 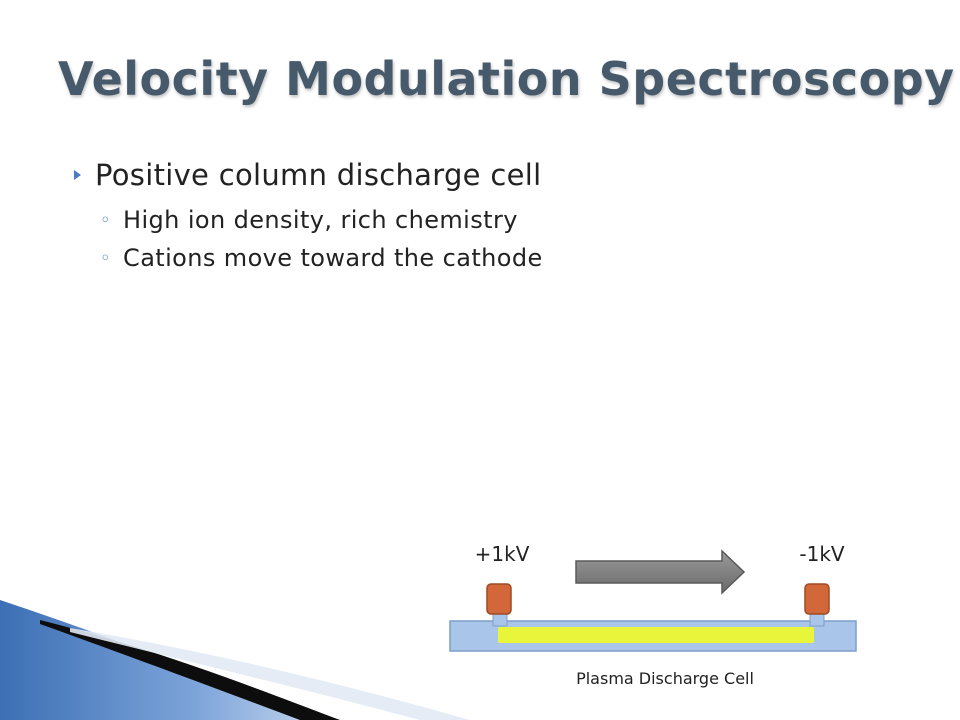 I want to click on slide-title: Velocity Modulation Spectroscopy, so click(x=506, y=79).